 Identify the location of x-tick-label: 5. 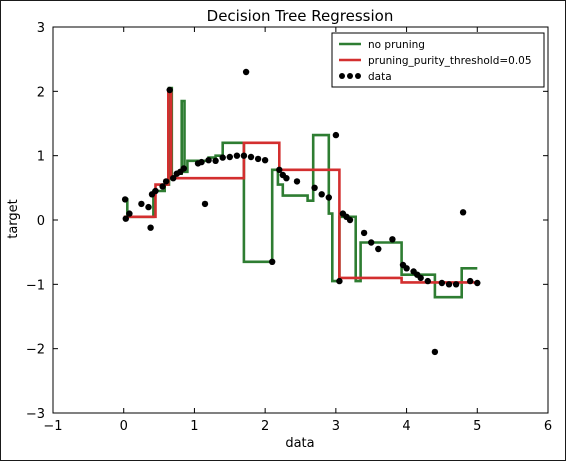
(477, 426).